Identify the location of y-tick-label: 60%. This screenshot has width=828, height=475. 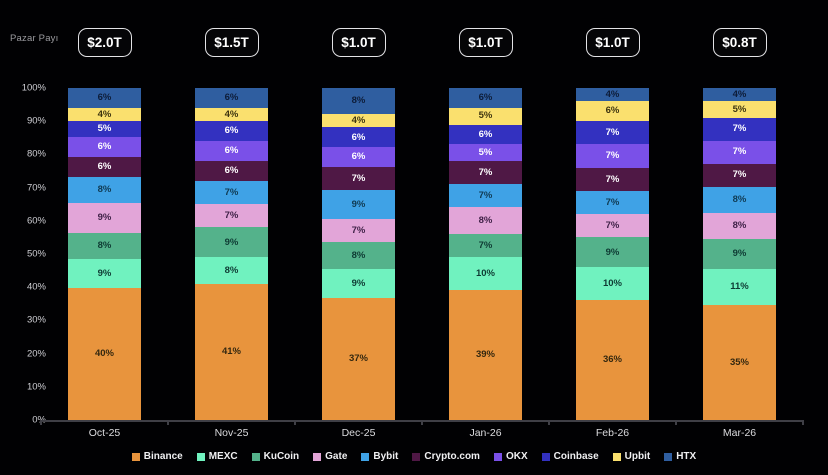
(36, 221).